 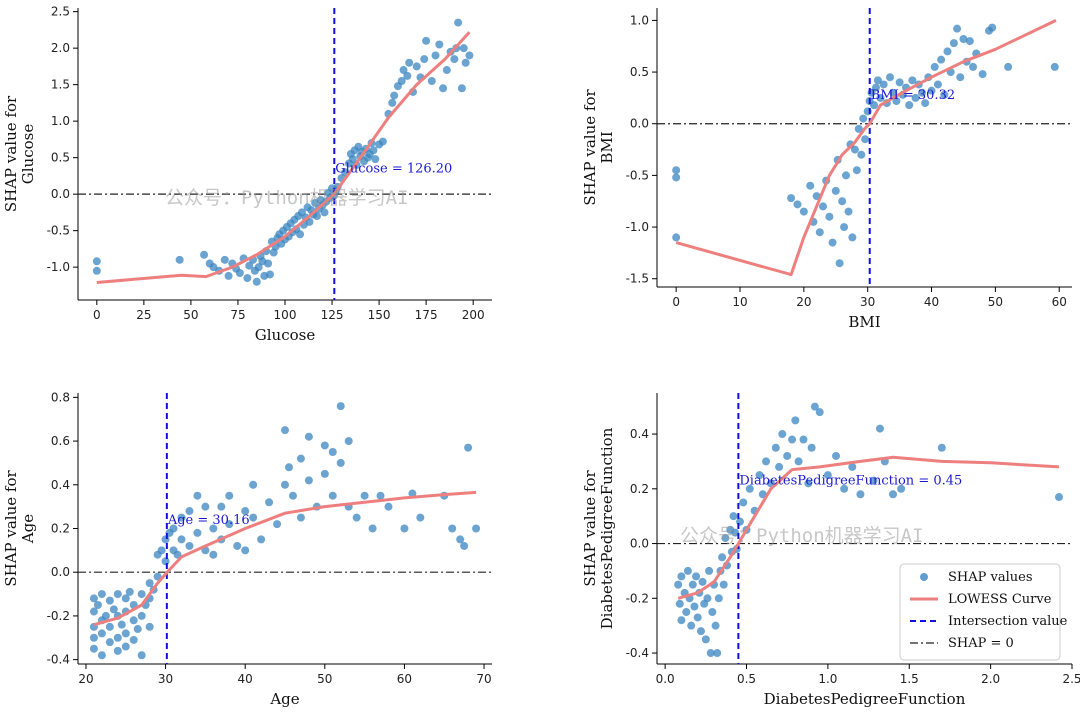 What do you see at coordinates (864, 322) in the screenshot?
I see `x-axis-title: BMI` at bounding box center [864, 322].